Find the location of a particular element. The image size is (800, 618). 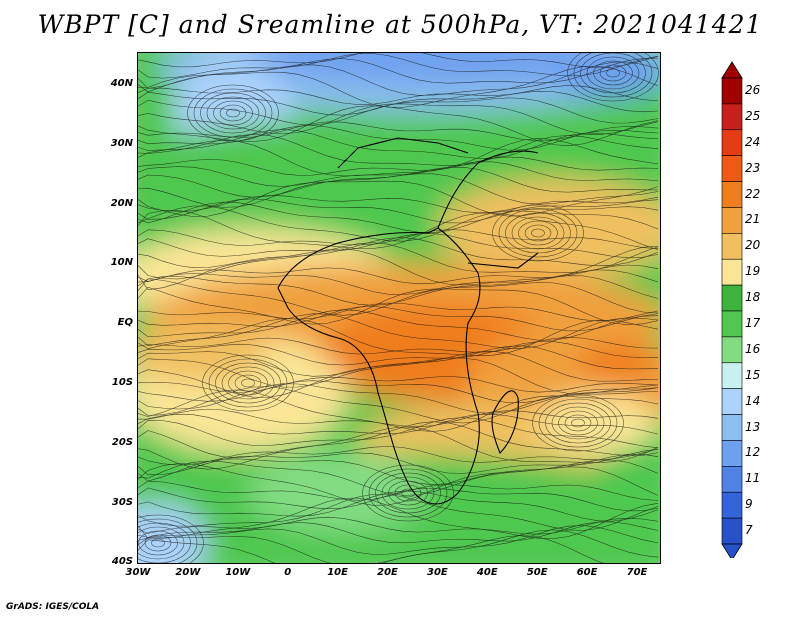

colorbar-max-arrow is located at coordinates (732, 70).